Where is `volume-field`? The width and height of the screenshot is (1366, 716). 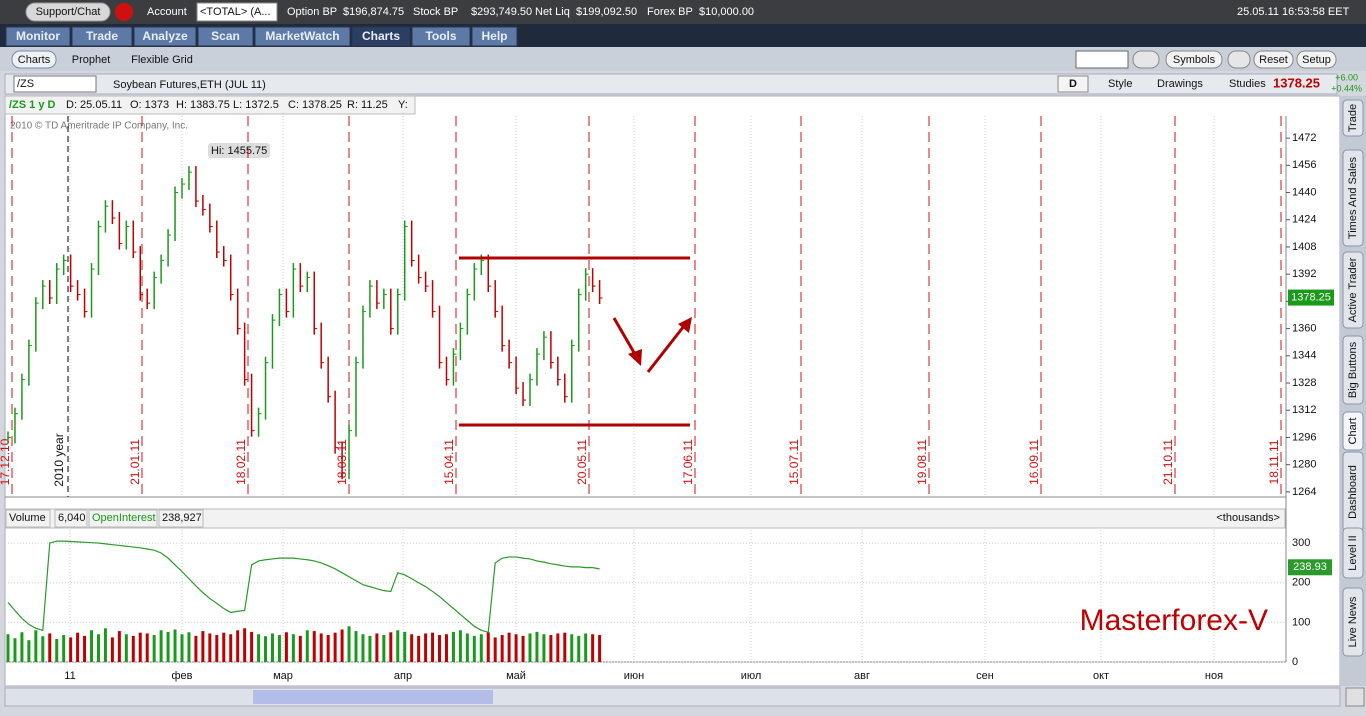
volume-field is located at coordinates (123, 518).